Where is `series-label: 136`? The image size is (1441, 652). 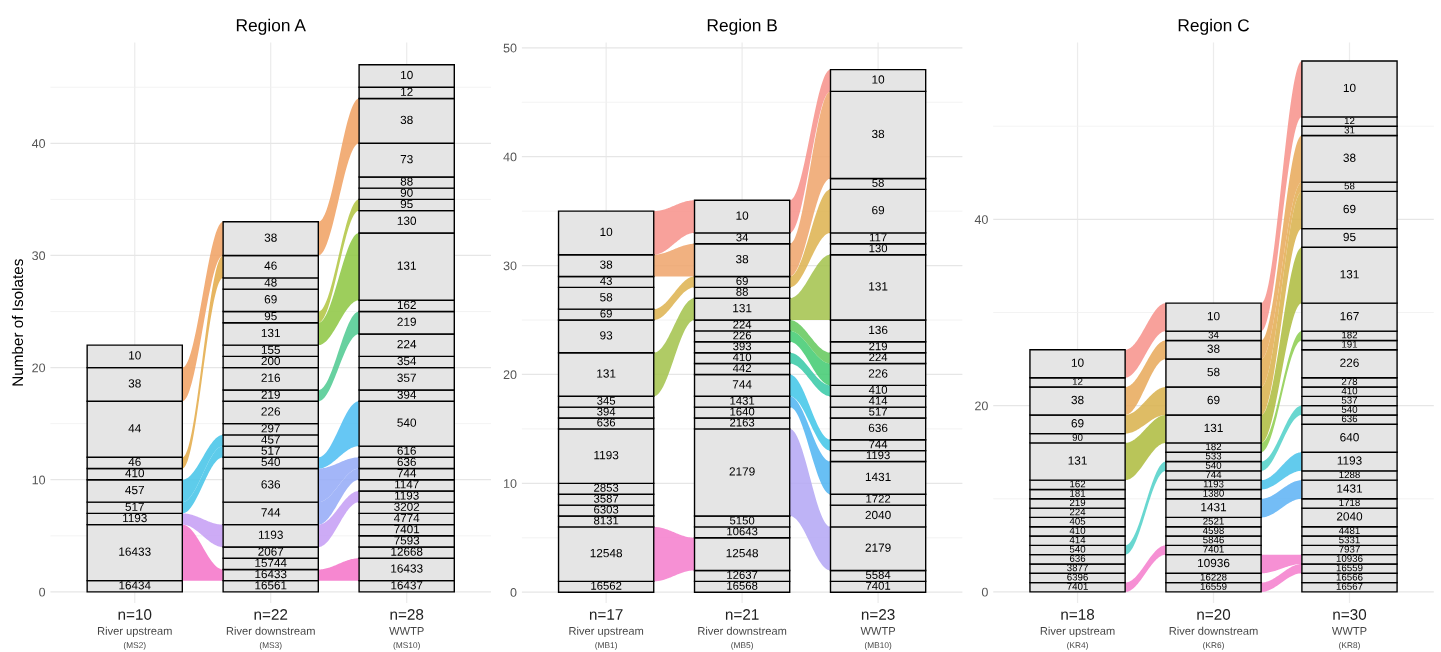 series-label: 136 is located at coordinates (878, 330).